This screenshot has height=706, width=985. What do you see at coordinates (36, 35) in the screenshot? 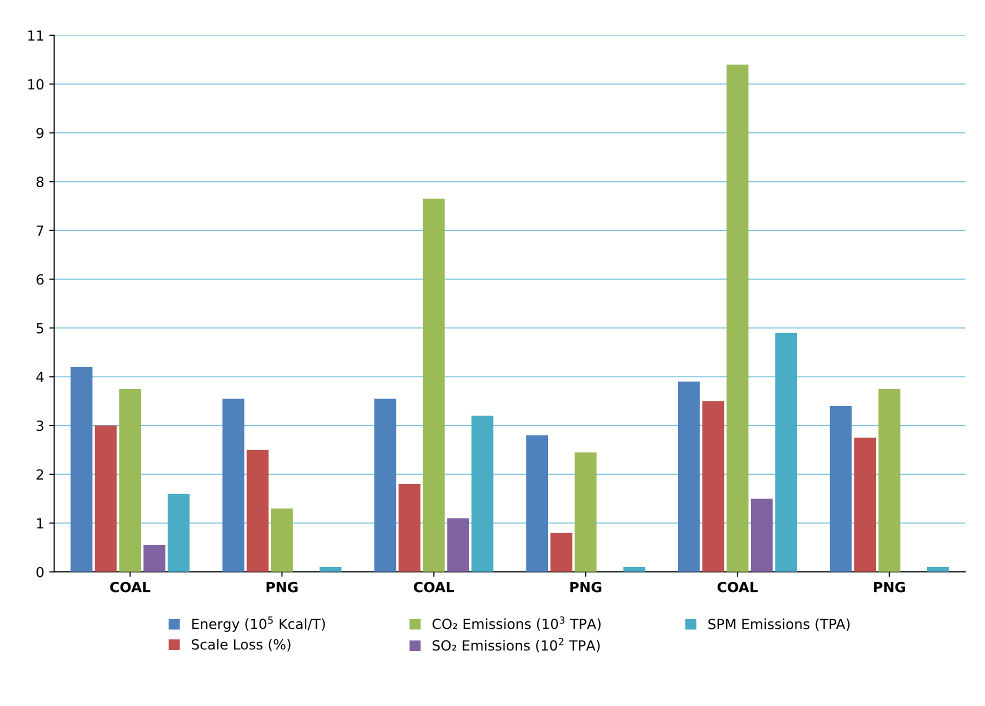
I see `y-tick-label: 11` at bounding box center [36, 35].